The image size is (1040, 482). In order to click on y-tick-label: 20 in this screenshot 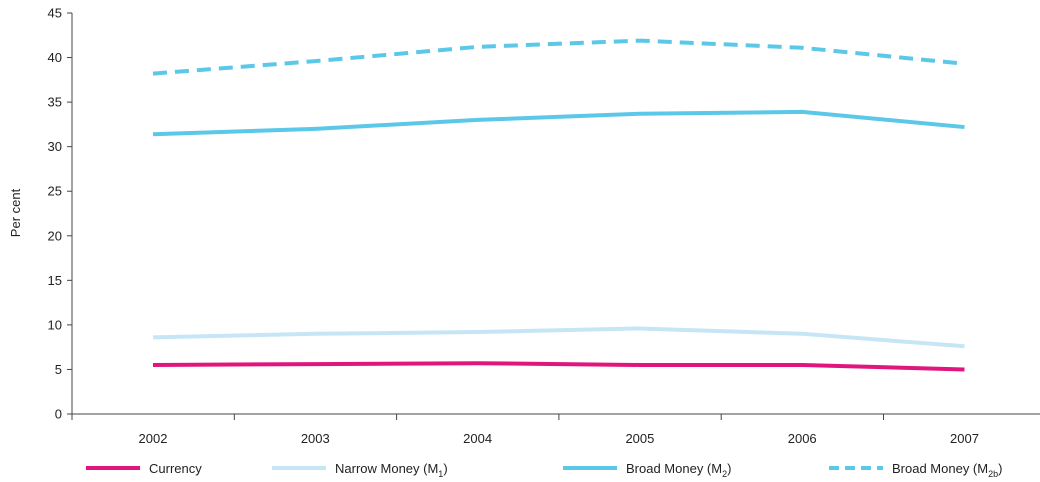, I will do `click(55, 235)`.